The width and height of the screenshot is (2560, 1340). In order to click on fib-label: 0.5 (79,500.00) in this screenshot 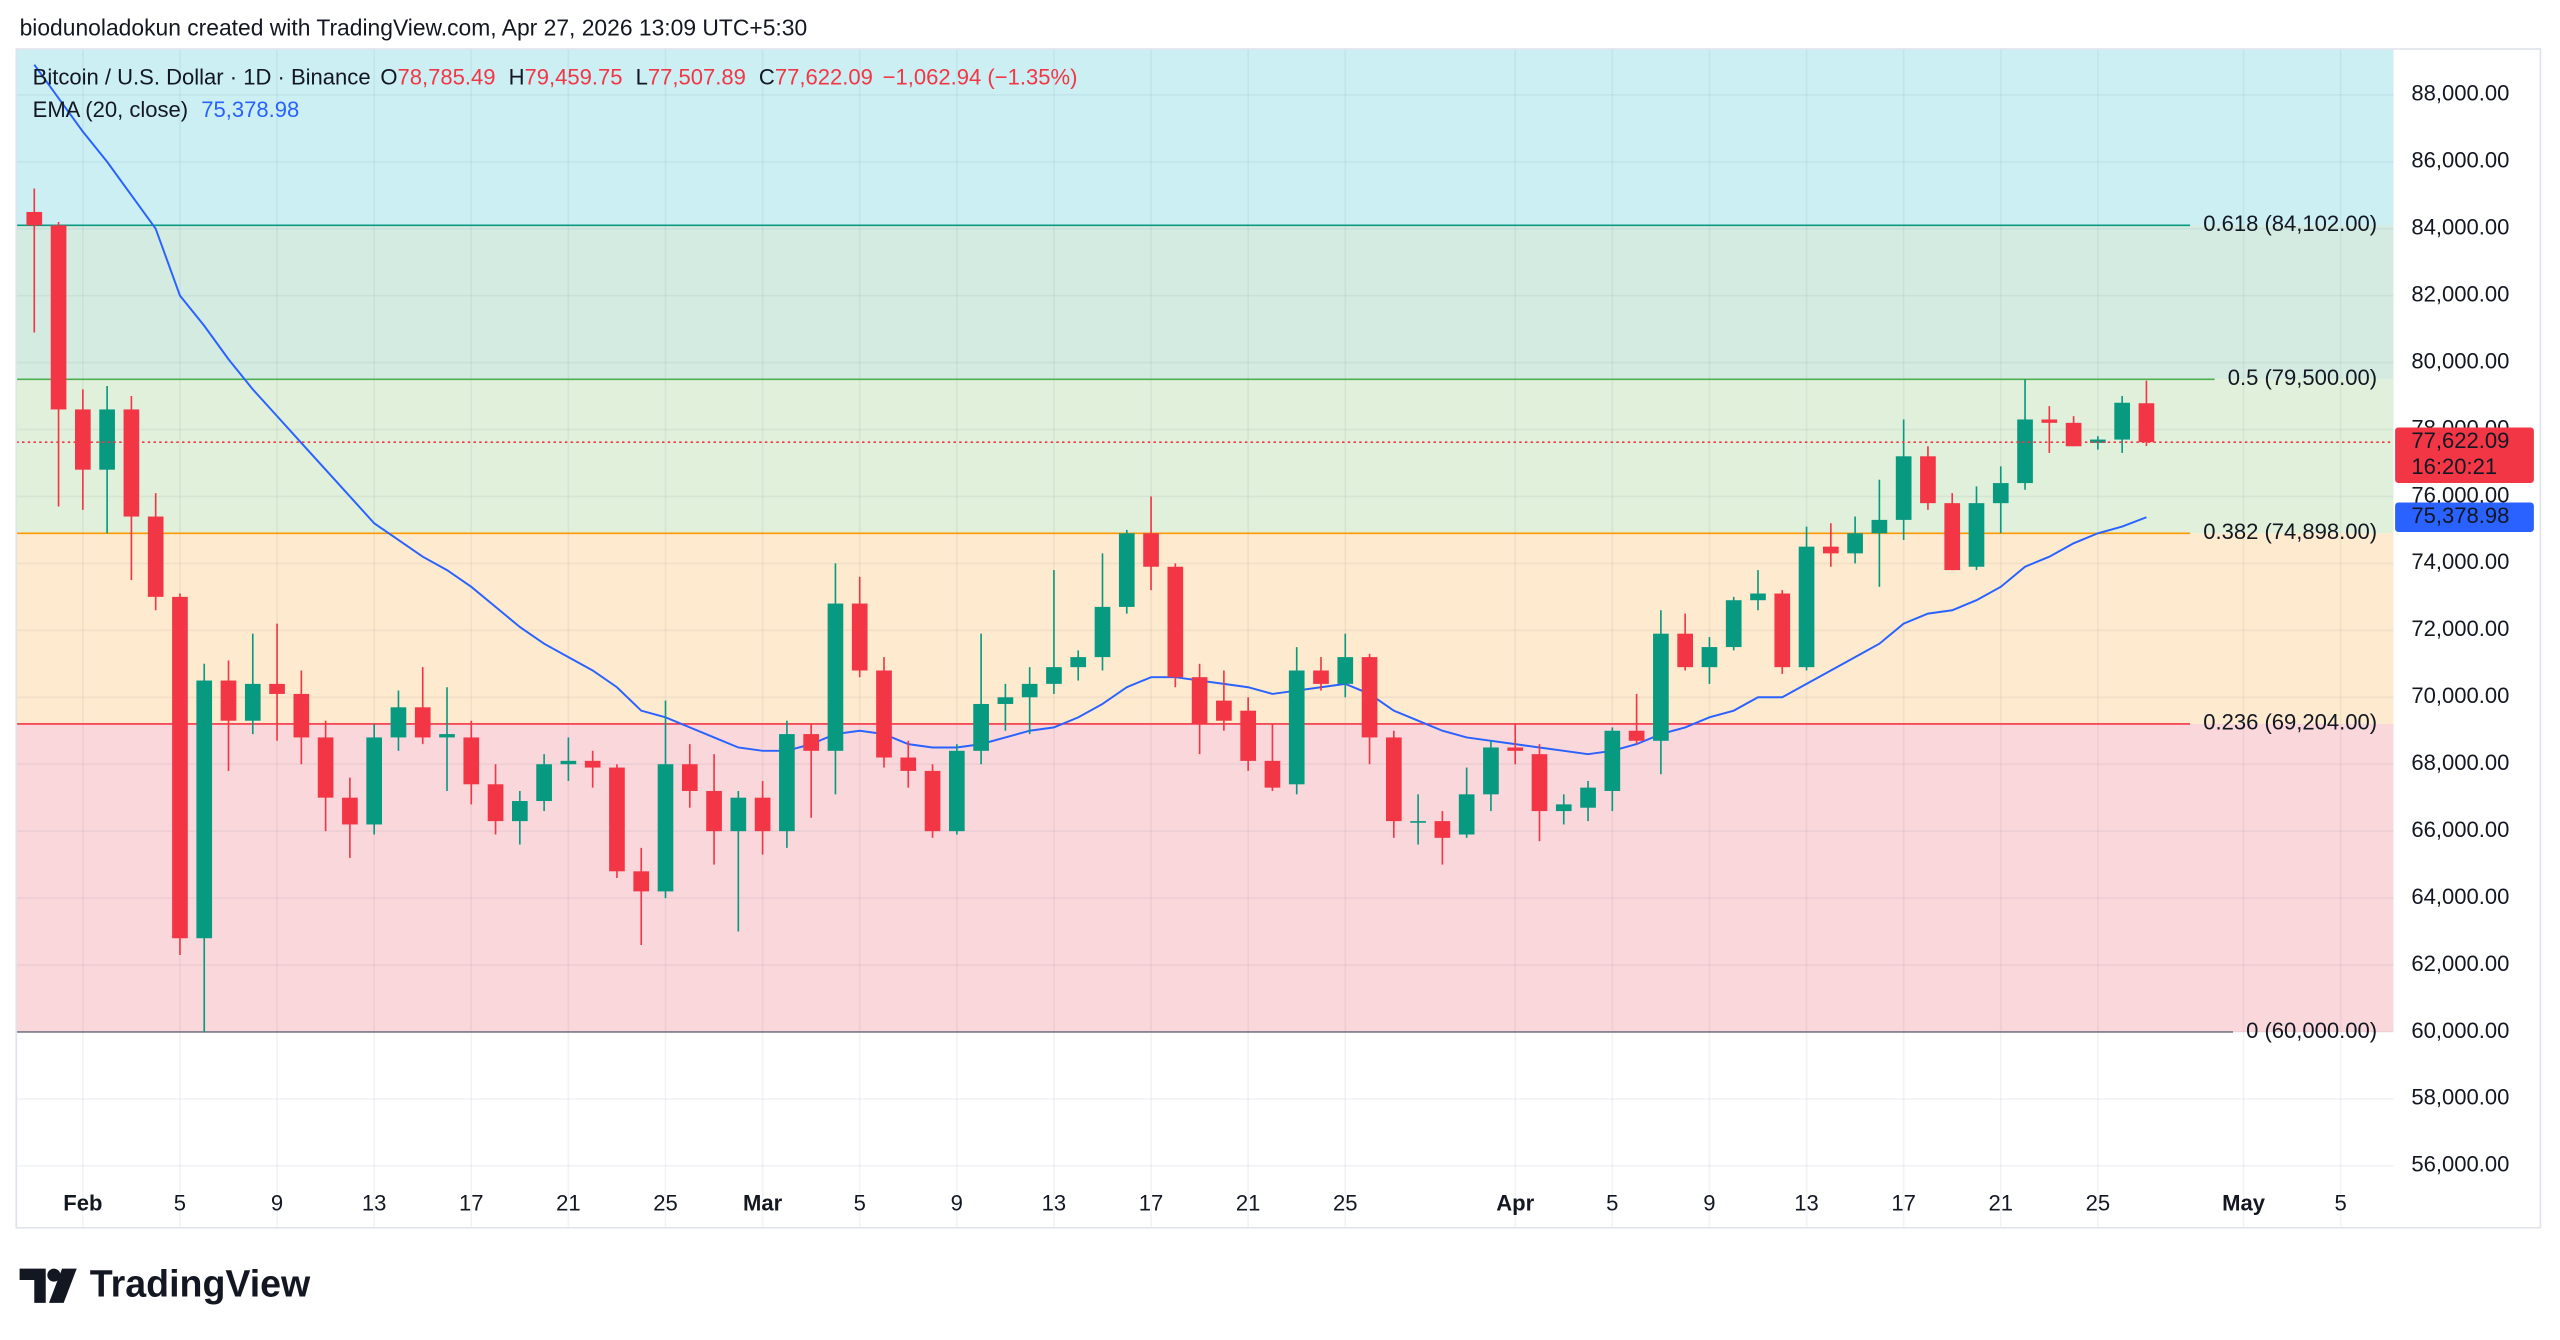, I will do `click(2302, 377)`.